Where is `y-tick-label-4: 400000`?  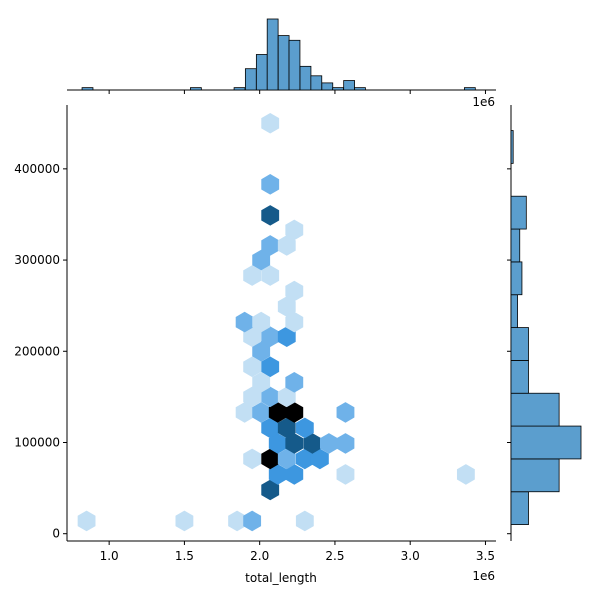
y-tick-label-4: 400000 is located at coordinates (37, 169).